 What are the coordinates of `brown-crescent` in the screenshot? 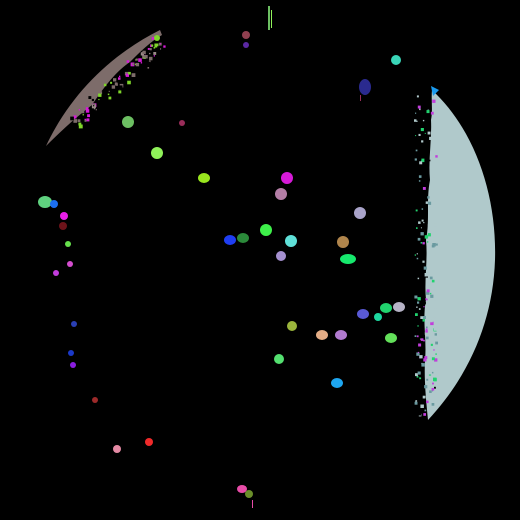 It's located at (104, 88).